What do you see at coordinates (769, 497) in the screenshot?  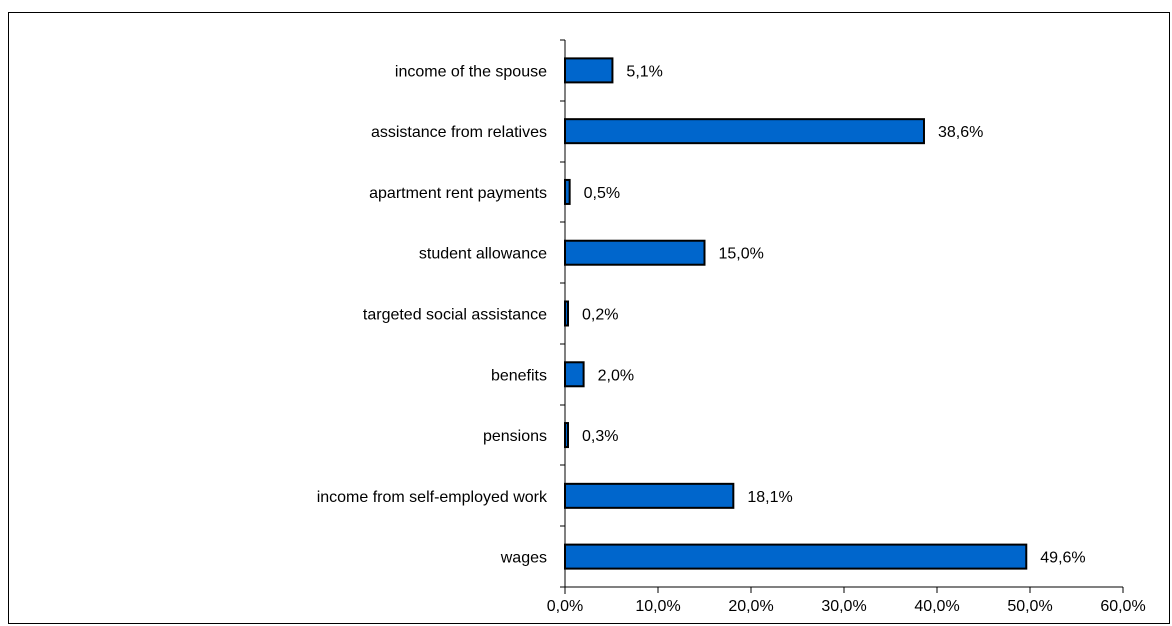 I see `data-label: 18,1%` at bounding box center [769, 497].